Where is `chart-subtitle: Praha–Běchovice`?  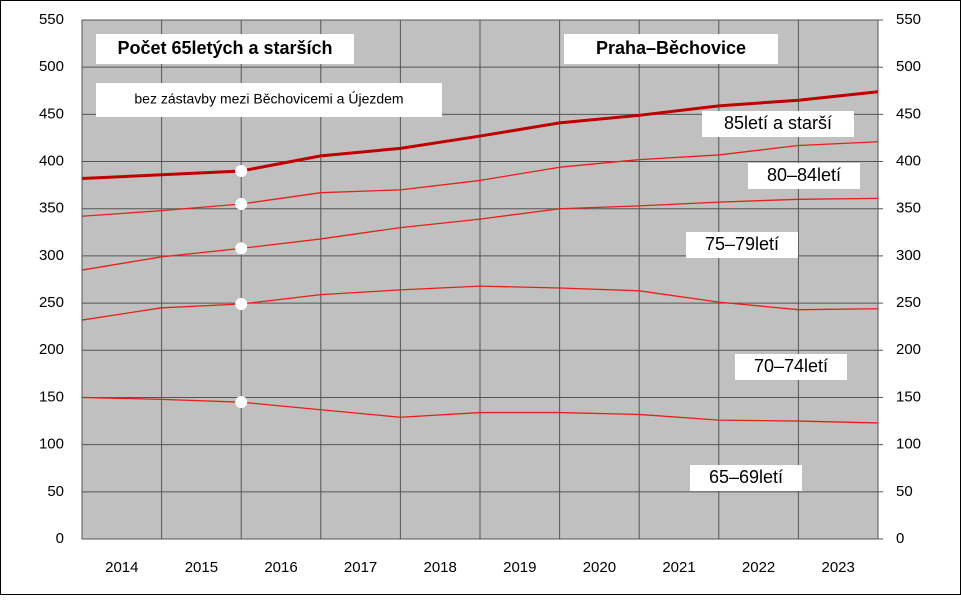 chart-subtitle: Praha–Běchovice is located at coordinates (671, 48).